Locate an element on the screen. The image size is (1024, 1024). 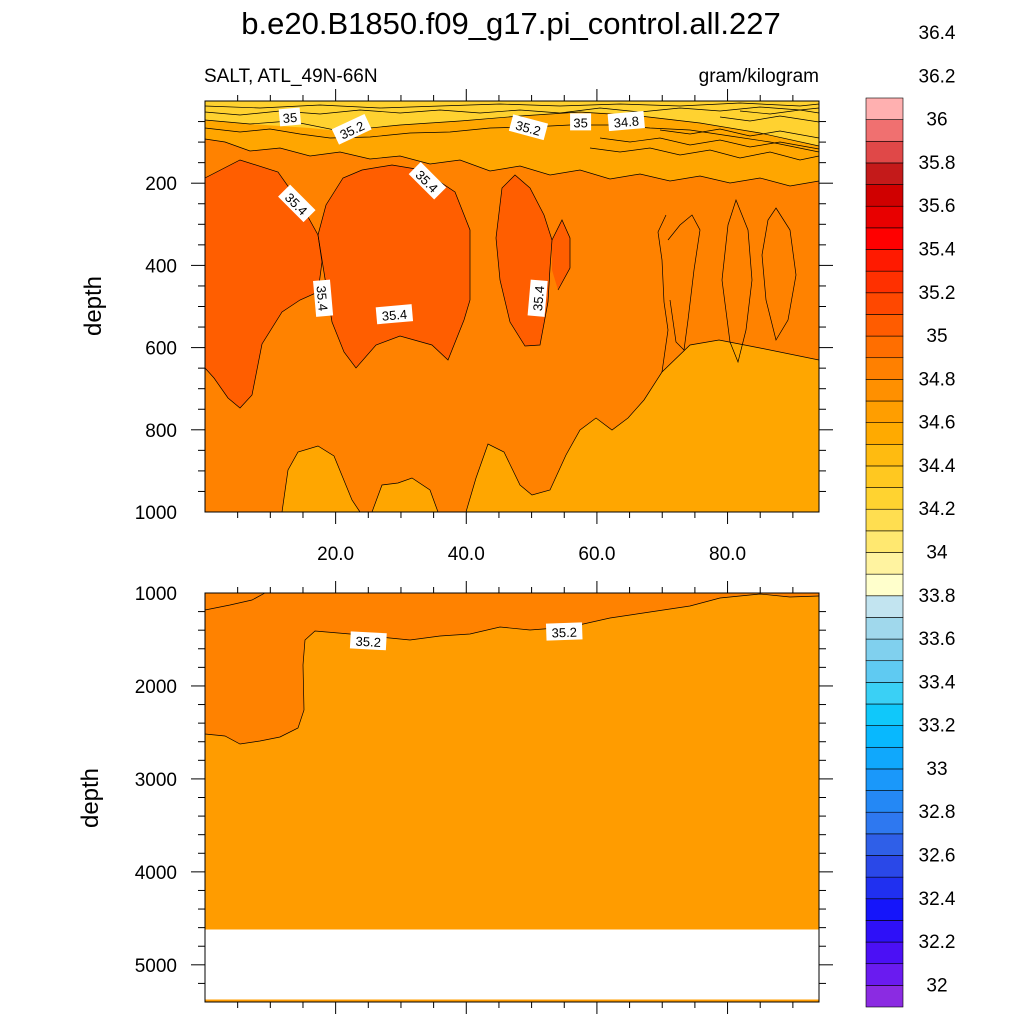
colorbar-label: 33 is located at coordinates (936, 769).